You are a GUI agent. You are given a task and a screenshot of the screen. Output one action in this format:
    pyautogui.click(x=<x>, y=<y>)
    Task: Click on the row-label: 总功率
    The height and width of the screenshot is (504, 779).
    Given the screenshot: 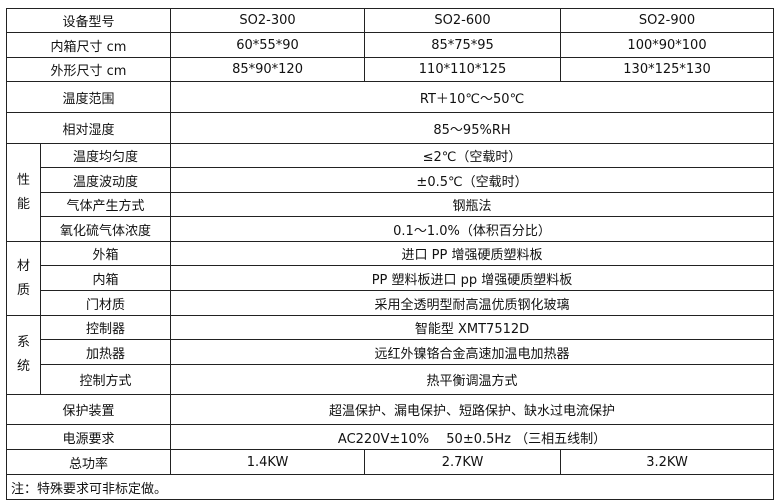 What is the action you would take?
    pyautogui.click(x=88, y=462)
    